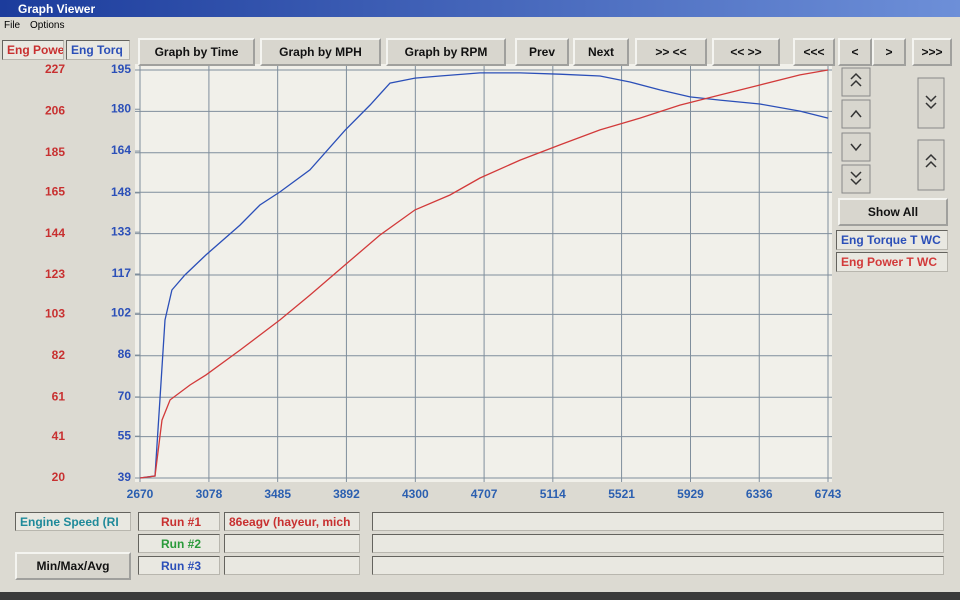  I want to click on y-tick-label: 20, so click(59, 477).